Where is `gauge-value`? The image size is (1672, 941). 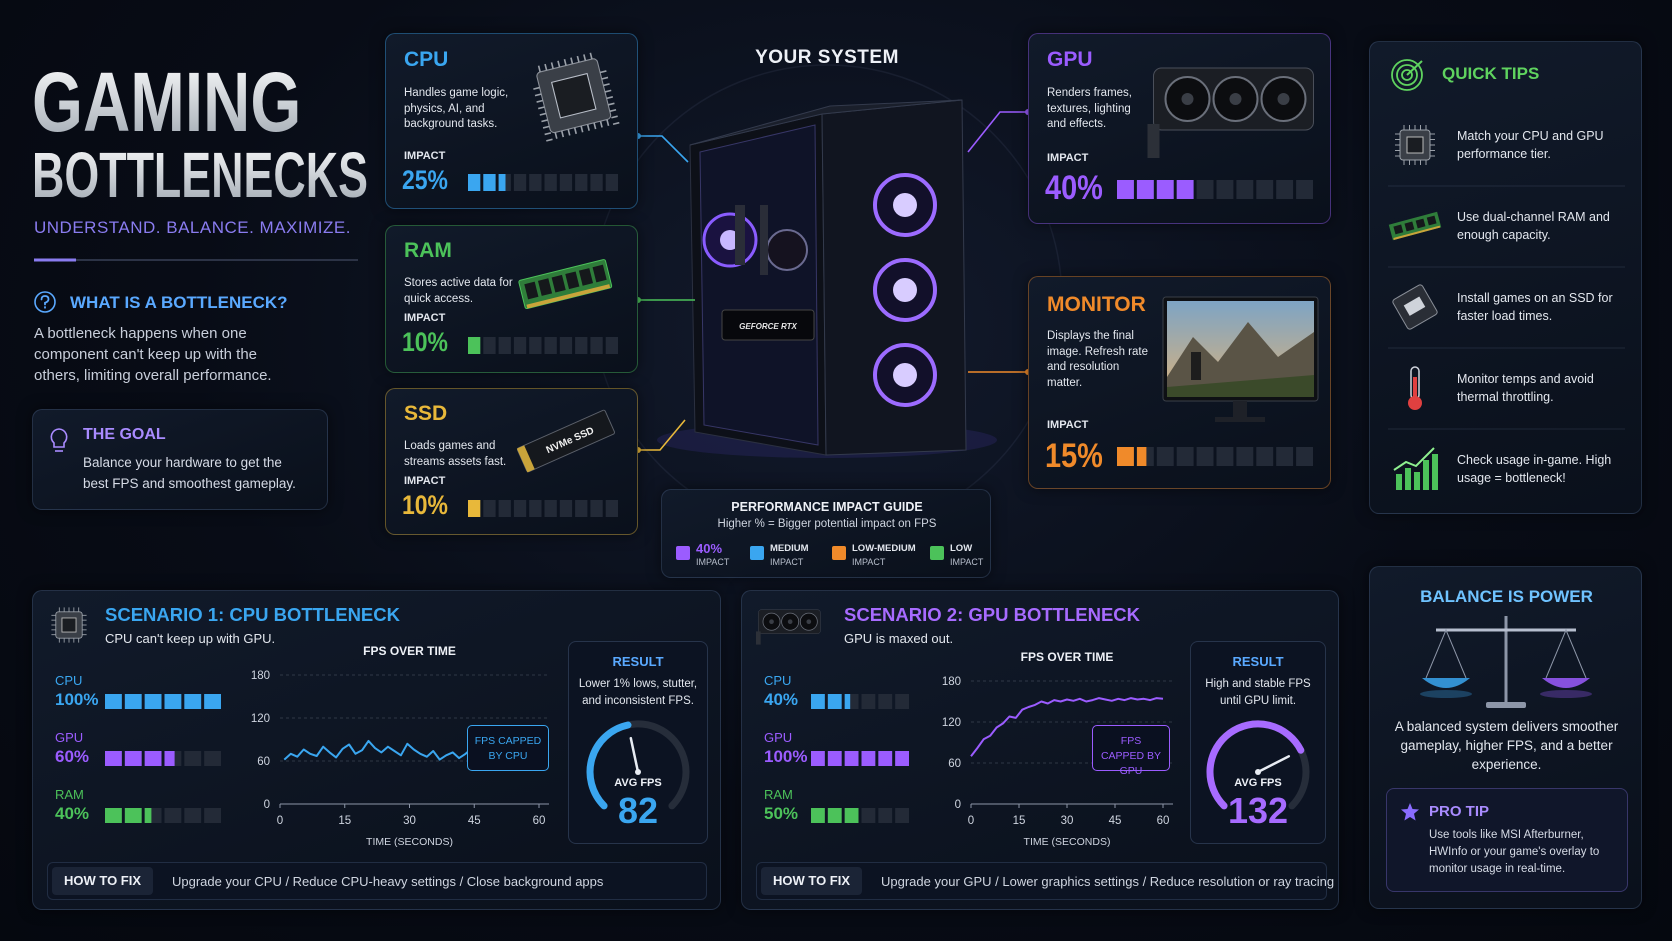
gauge-value is located at coordinates (1255, 765).